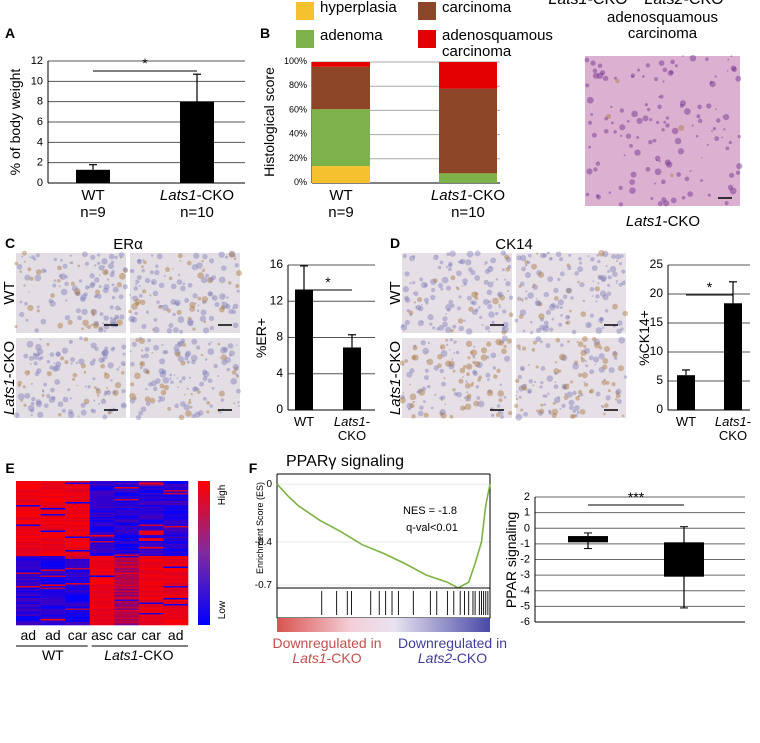 The width and height of the screenshot is (760, 743). What do you see at coordinates (345, 461) in the screenshot?
I see `chart-title: PPARγ signaling` at bounding box center [345, 461].